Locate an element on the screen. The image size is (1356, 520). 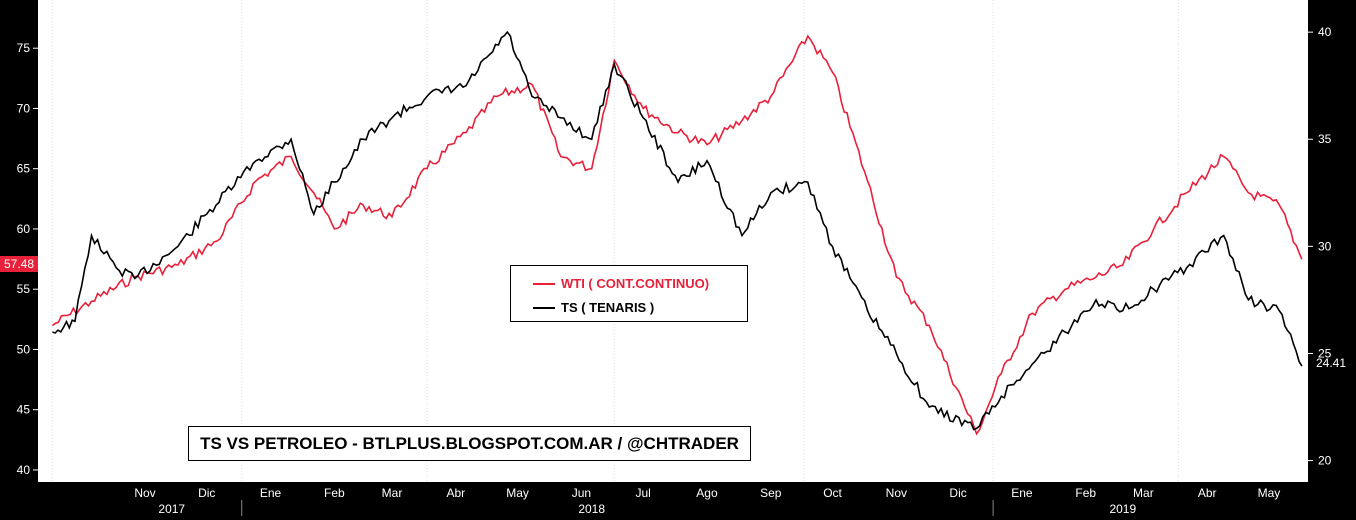
right-axis: 20 25 30 35 40 is located at coordinates (1320, 246).